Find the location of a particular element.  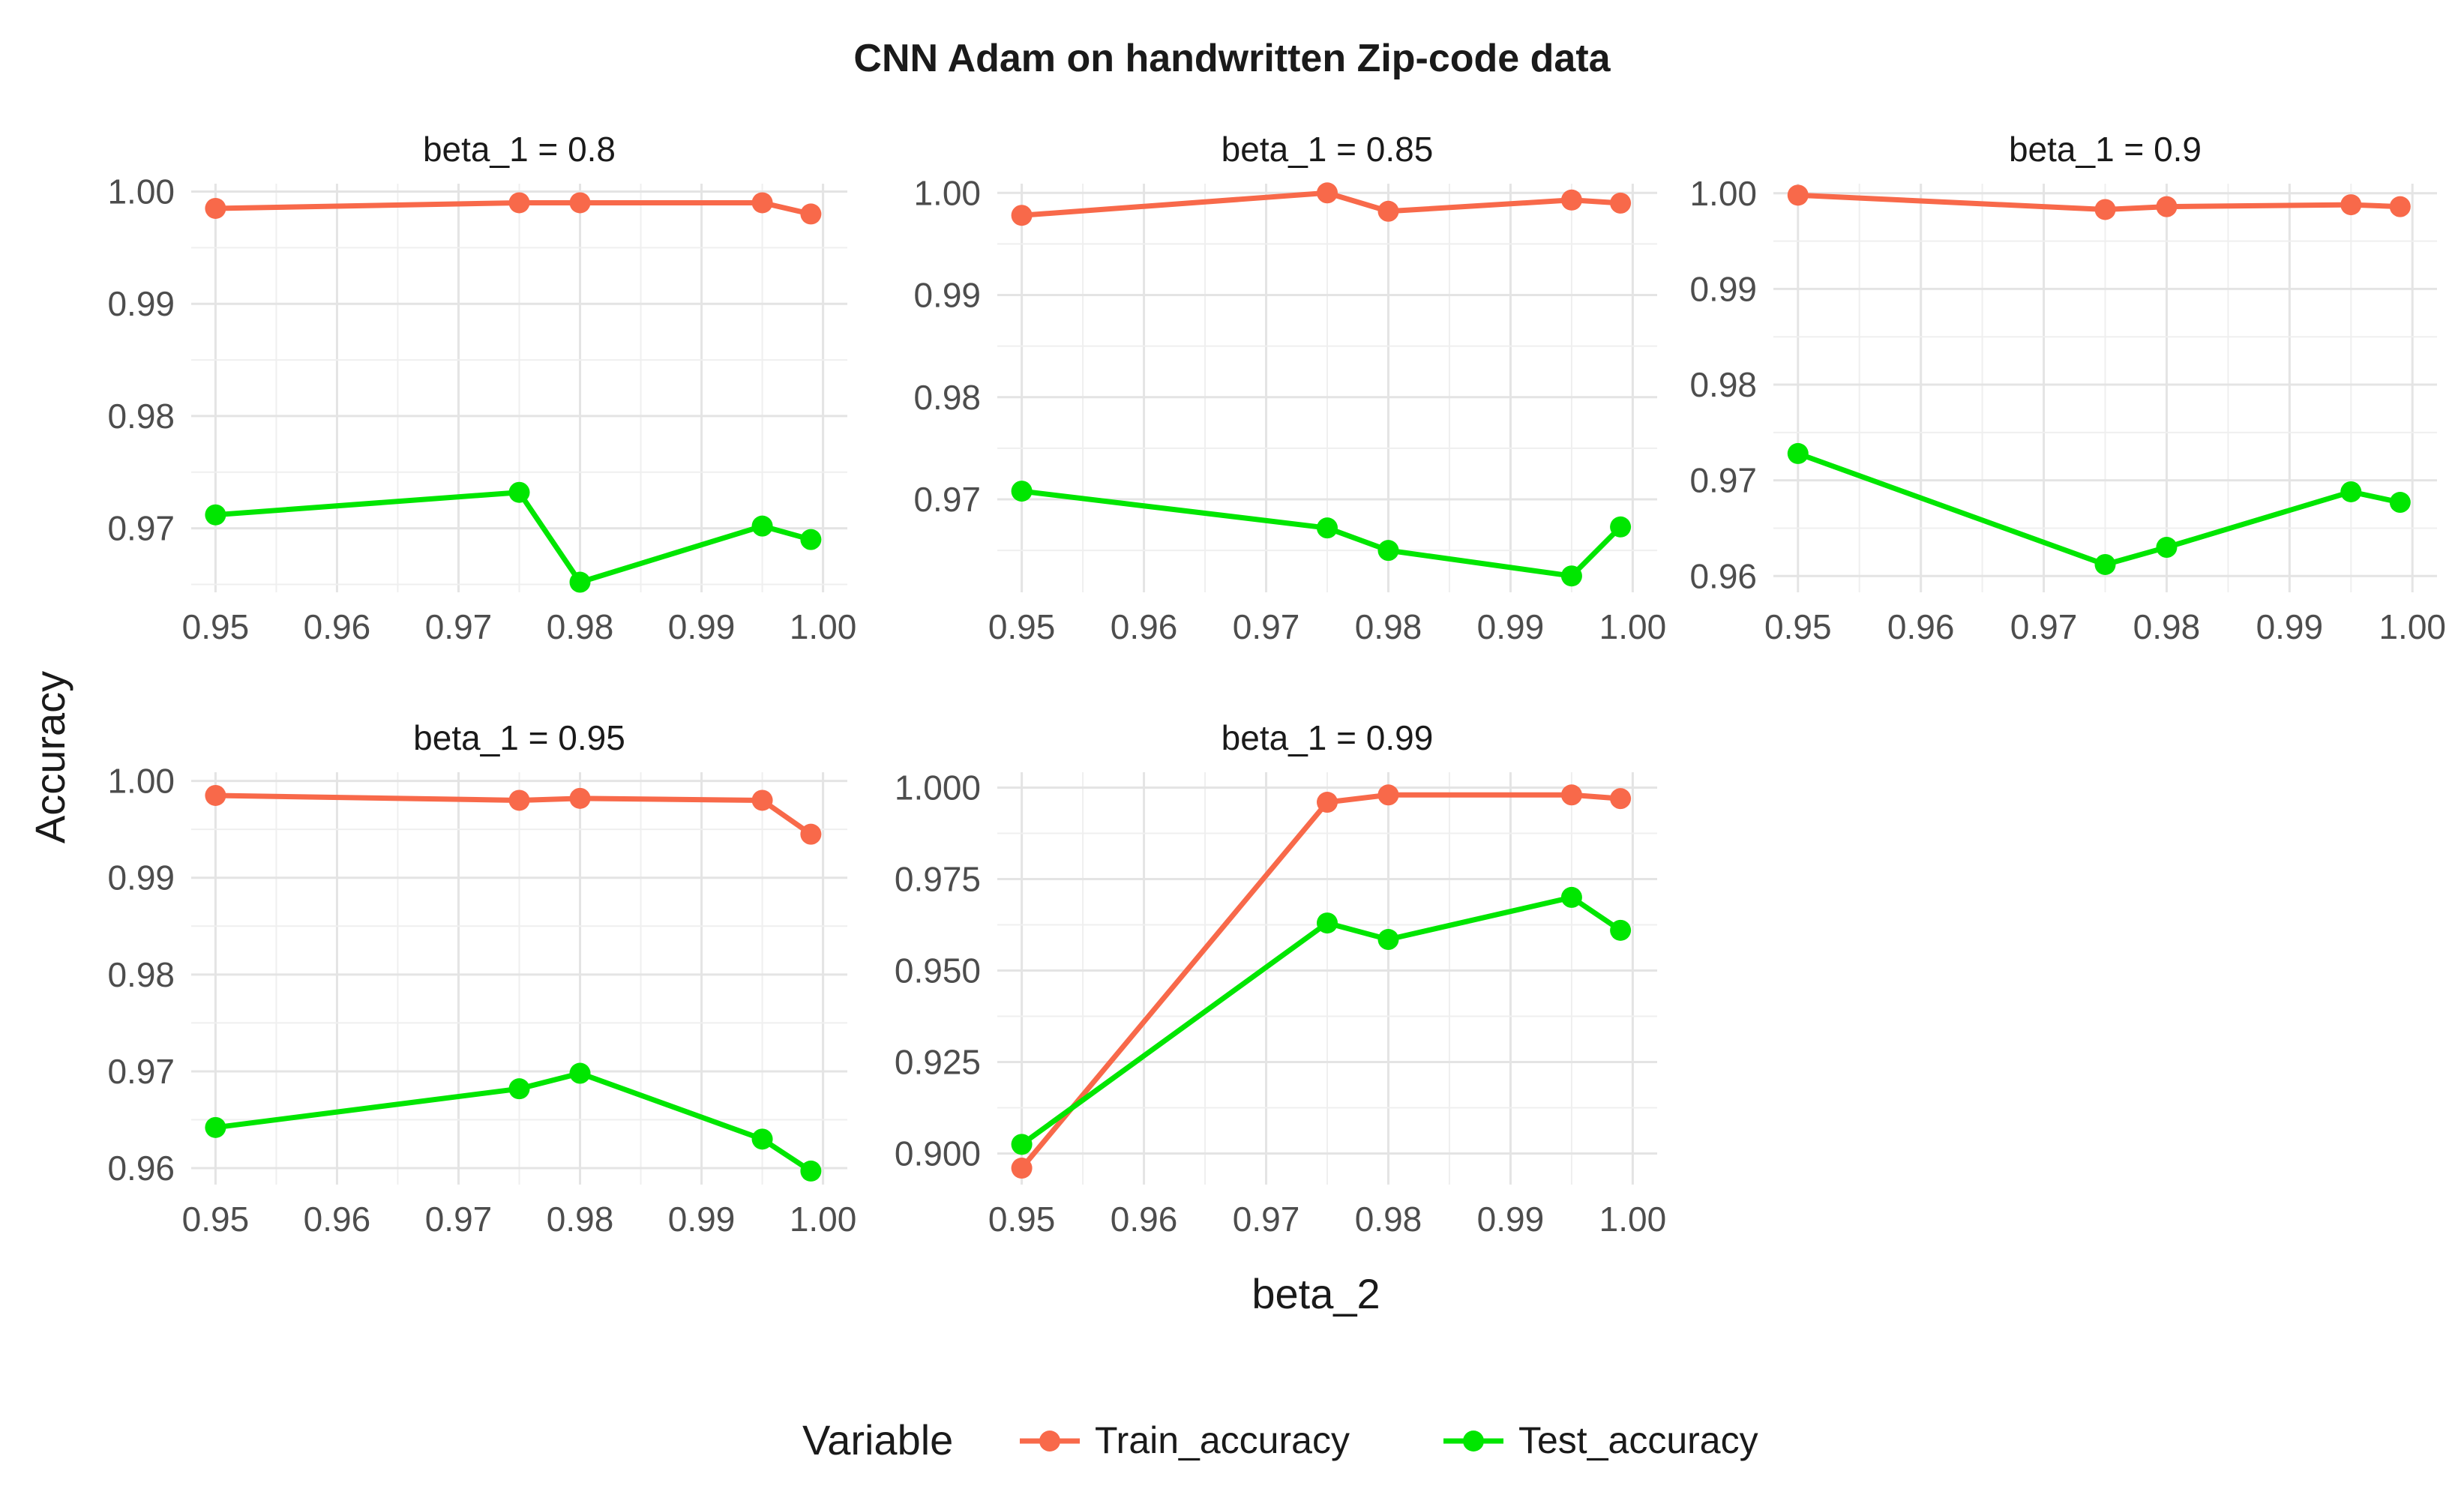

y-tick-label: 0.950 is located at coordinates (938, 970).